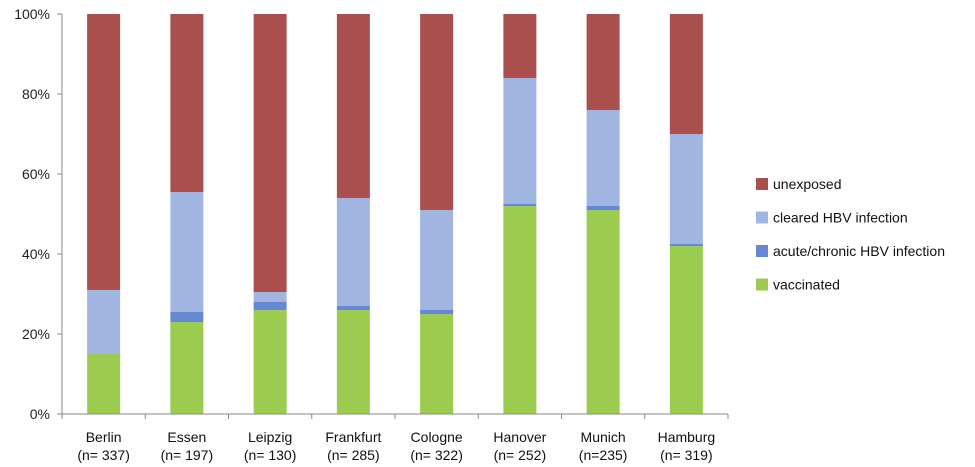  I want to click on x-category-label: Frankfurt, so click(353, 437).